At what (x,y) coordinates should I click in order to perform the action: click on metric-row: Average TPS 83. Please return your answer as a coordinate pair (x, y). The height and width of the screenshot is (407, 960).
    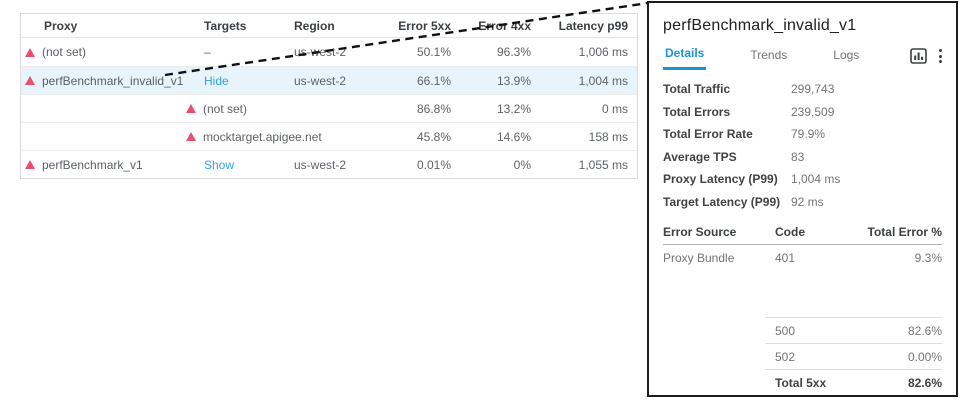
    Looking at the image, I should click on (802, 157).